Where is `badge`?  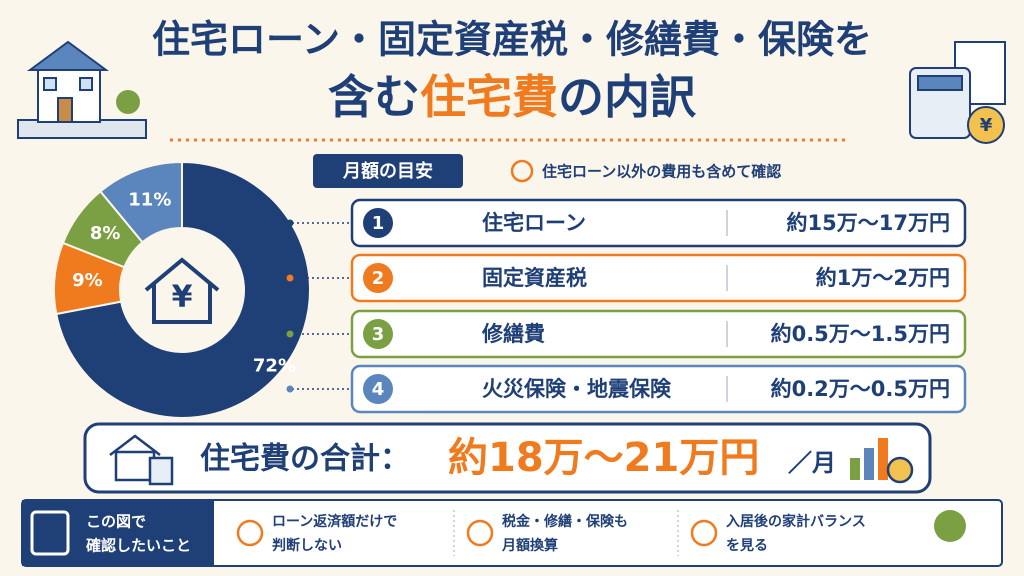 badge is located at coordinates (388, 171).